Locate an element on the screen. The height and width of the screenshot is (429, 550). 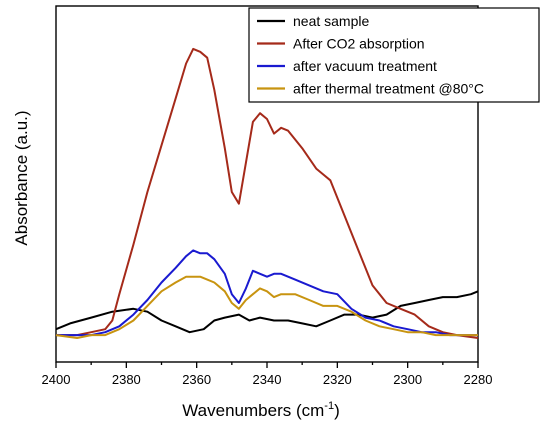
legend-label-4: after thermal treatment @80°C is located at coordinates (388, 89).